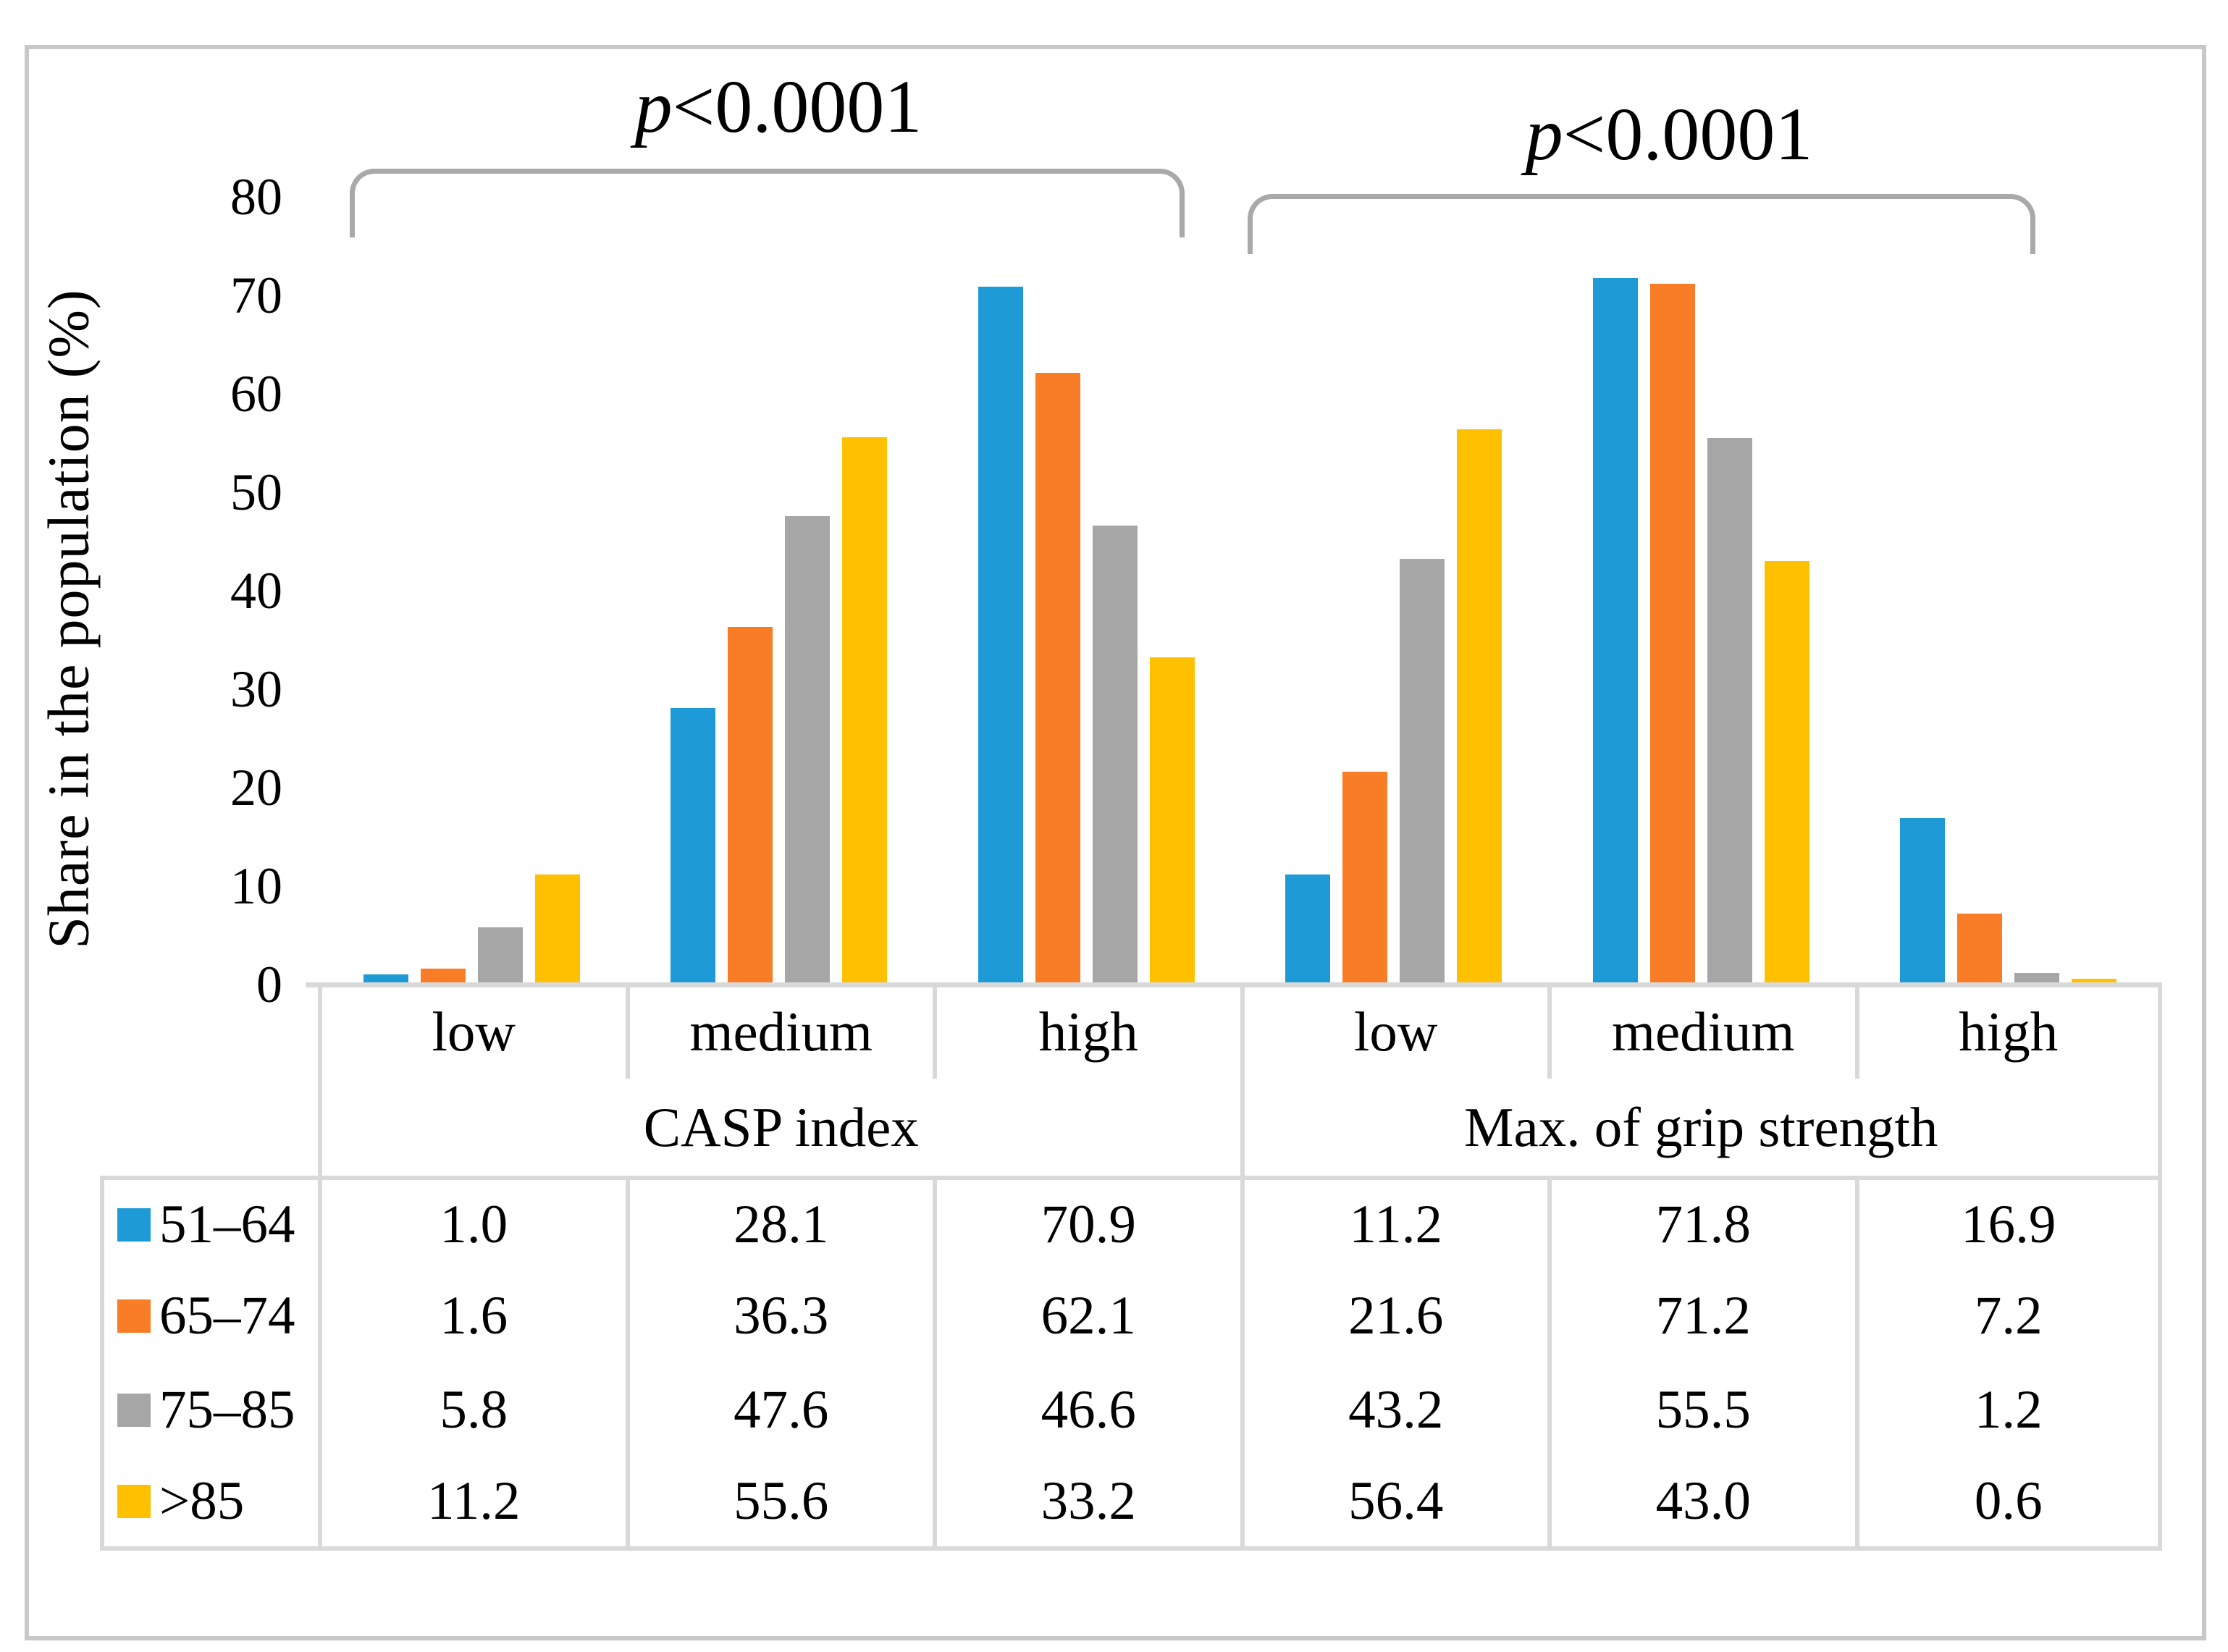 This screenshot has width=2228, height=1652. I want to click on significance-bracket-grip, so click(1641, 224).